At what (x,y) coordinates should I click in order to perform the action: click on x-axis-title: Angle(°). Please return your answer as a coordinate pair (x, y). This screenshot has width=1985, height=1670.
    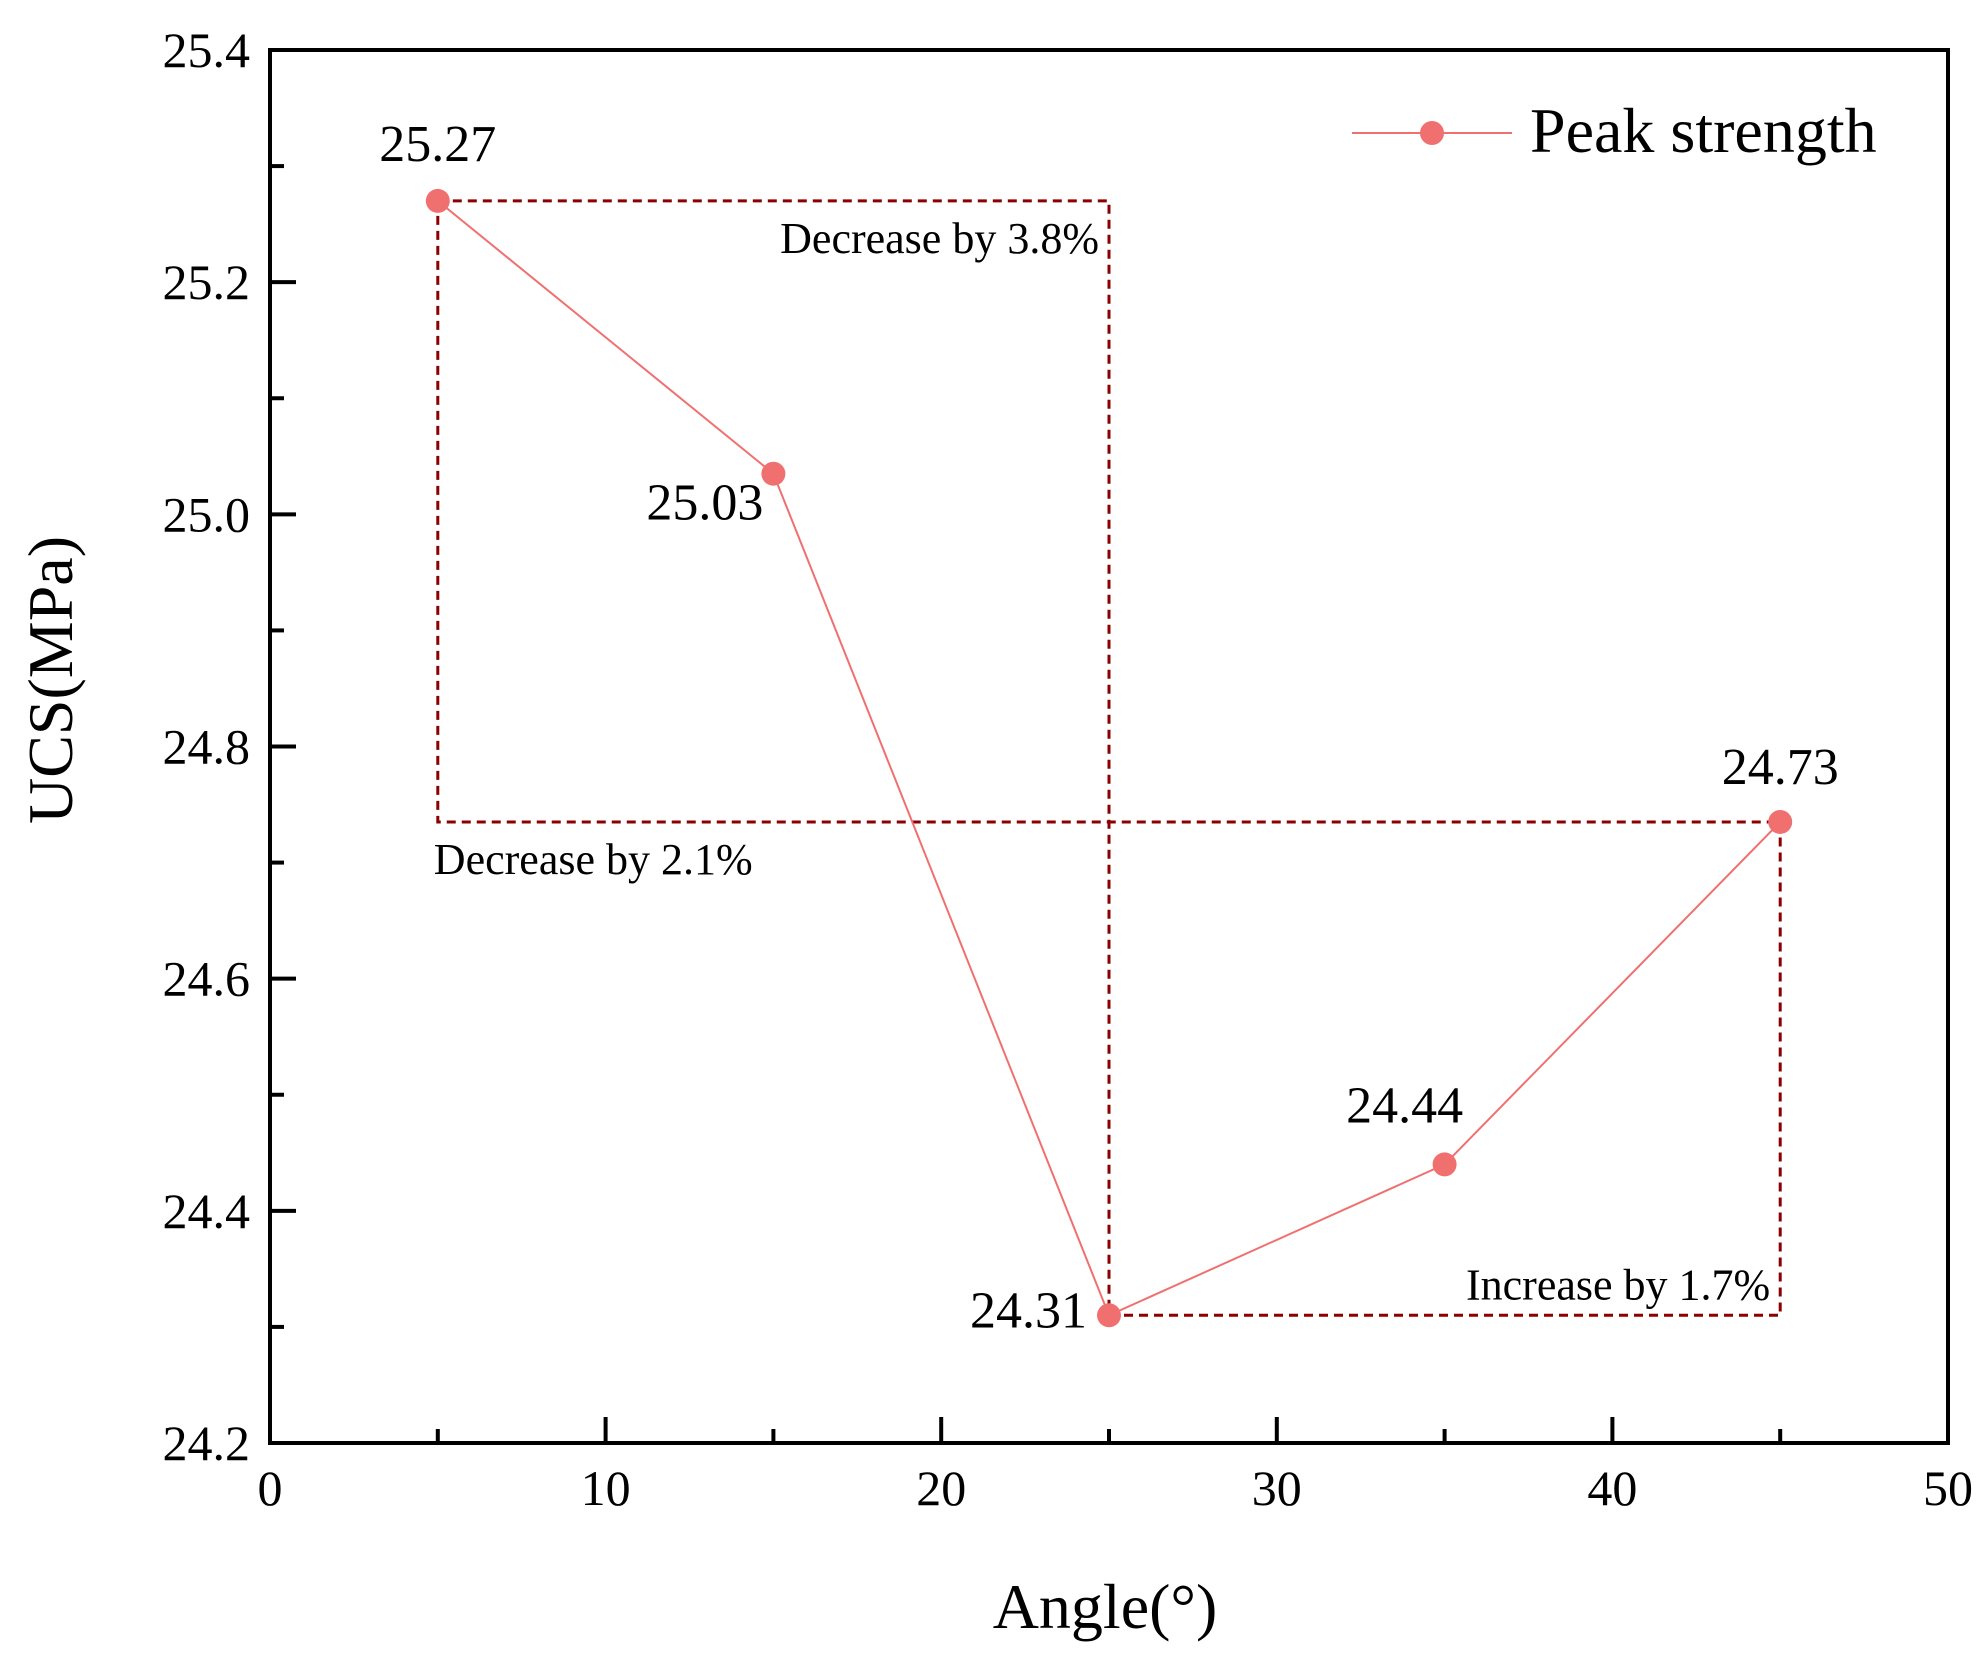
    Looking at the image, I should click on (1105, 1606).